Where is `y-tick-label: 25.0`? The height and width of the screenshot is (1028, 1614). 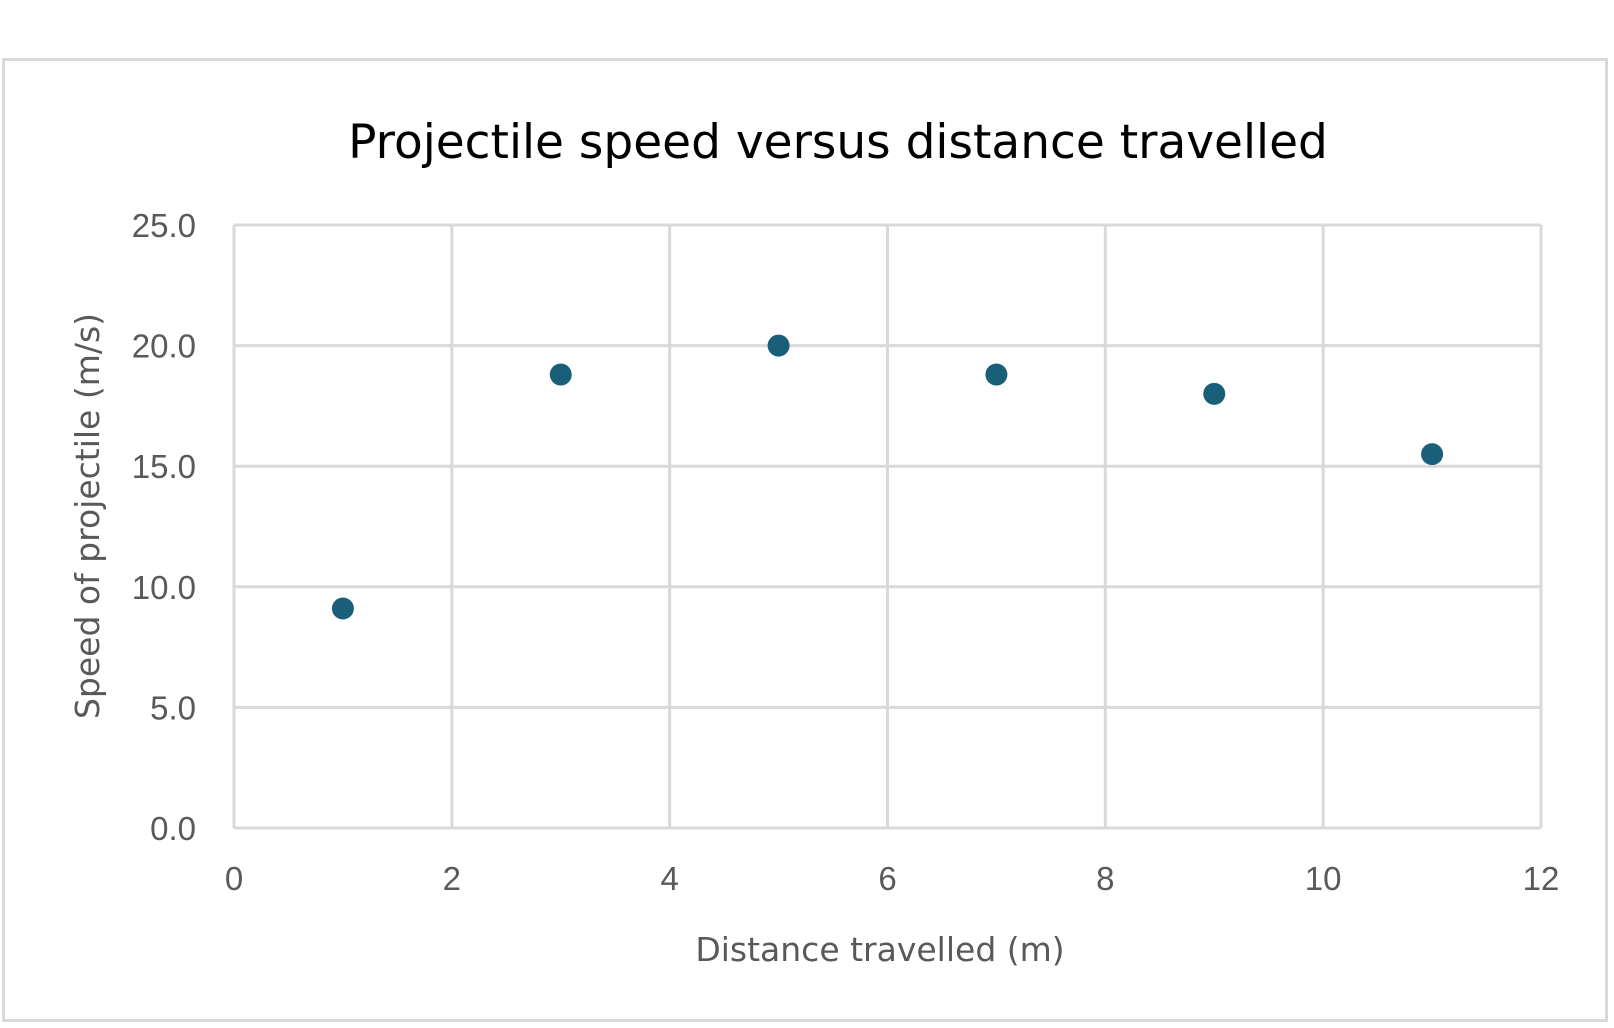
y-tick-label: 25.0 is located at coordinates (164, 225).